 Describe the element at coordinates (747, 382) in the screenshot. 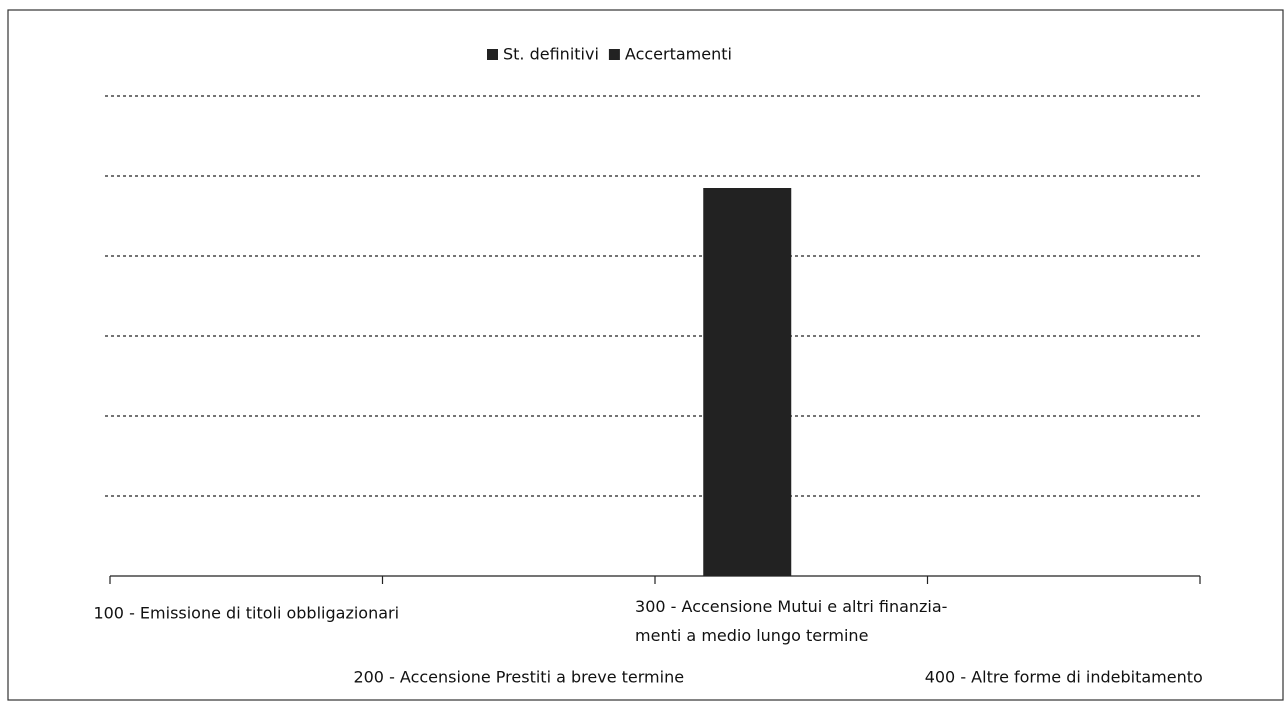

I see `bar` at that location.